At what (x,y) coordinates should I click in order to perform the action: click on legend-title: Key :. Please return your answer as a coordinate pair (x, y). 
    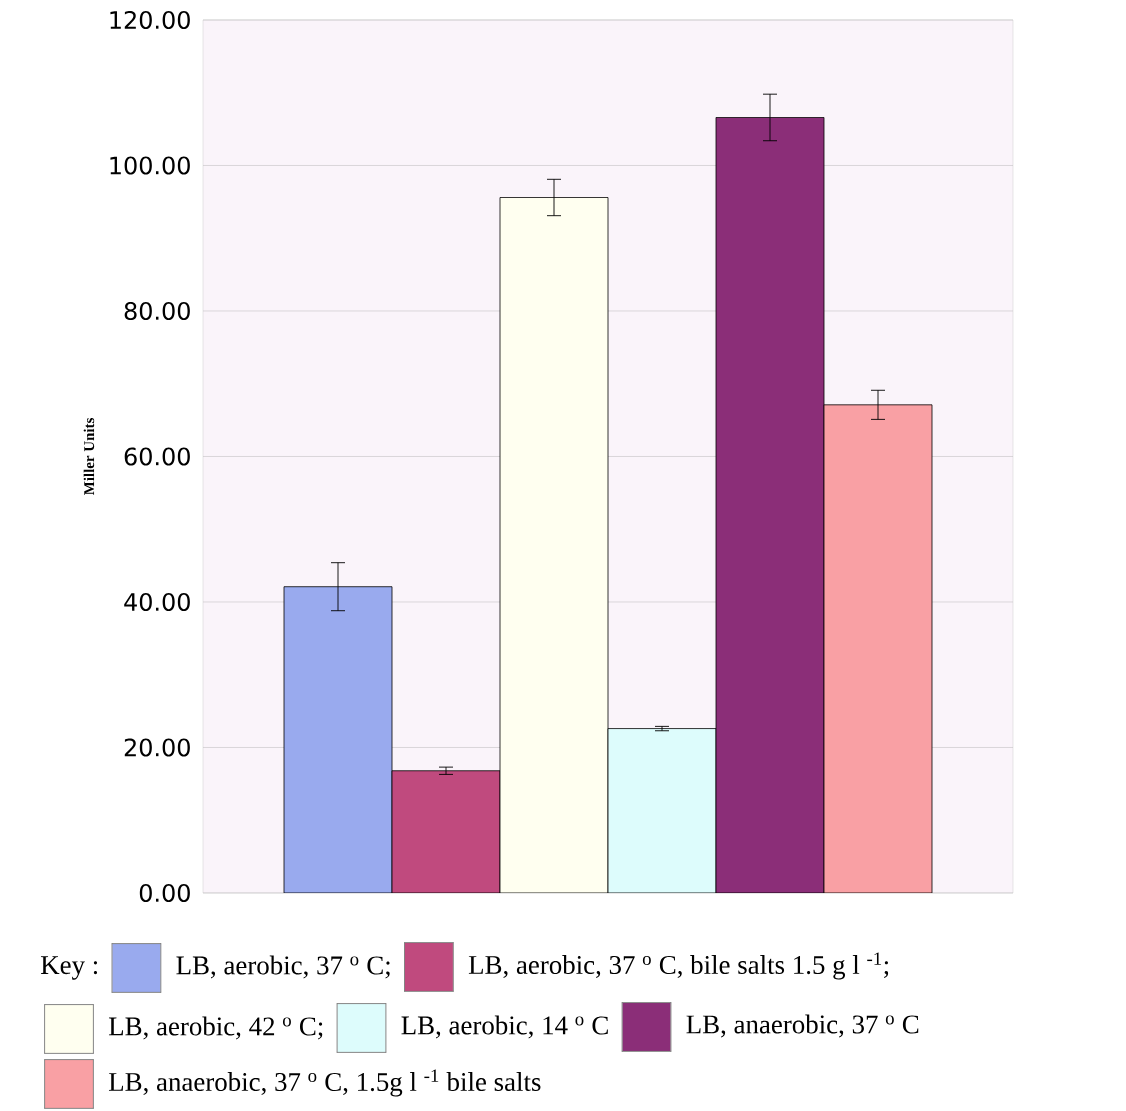
    Looking at the image, I should click on (69, 968).